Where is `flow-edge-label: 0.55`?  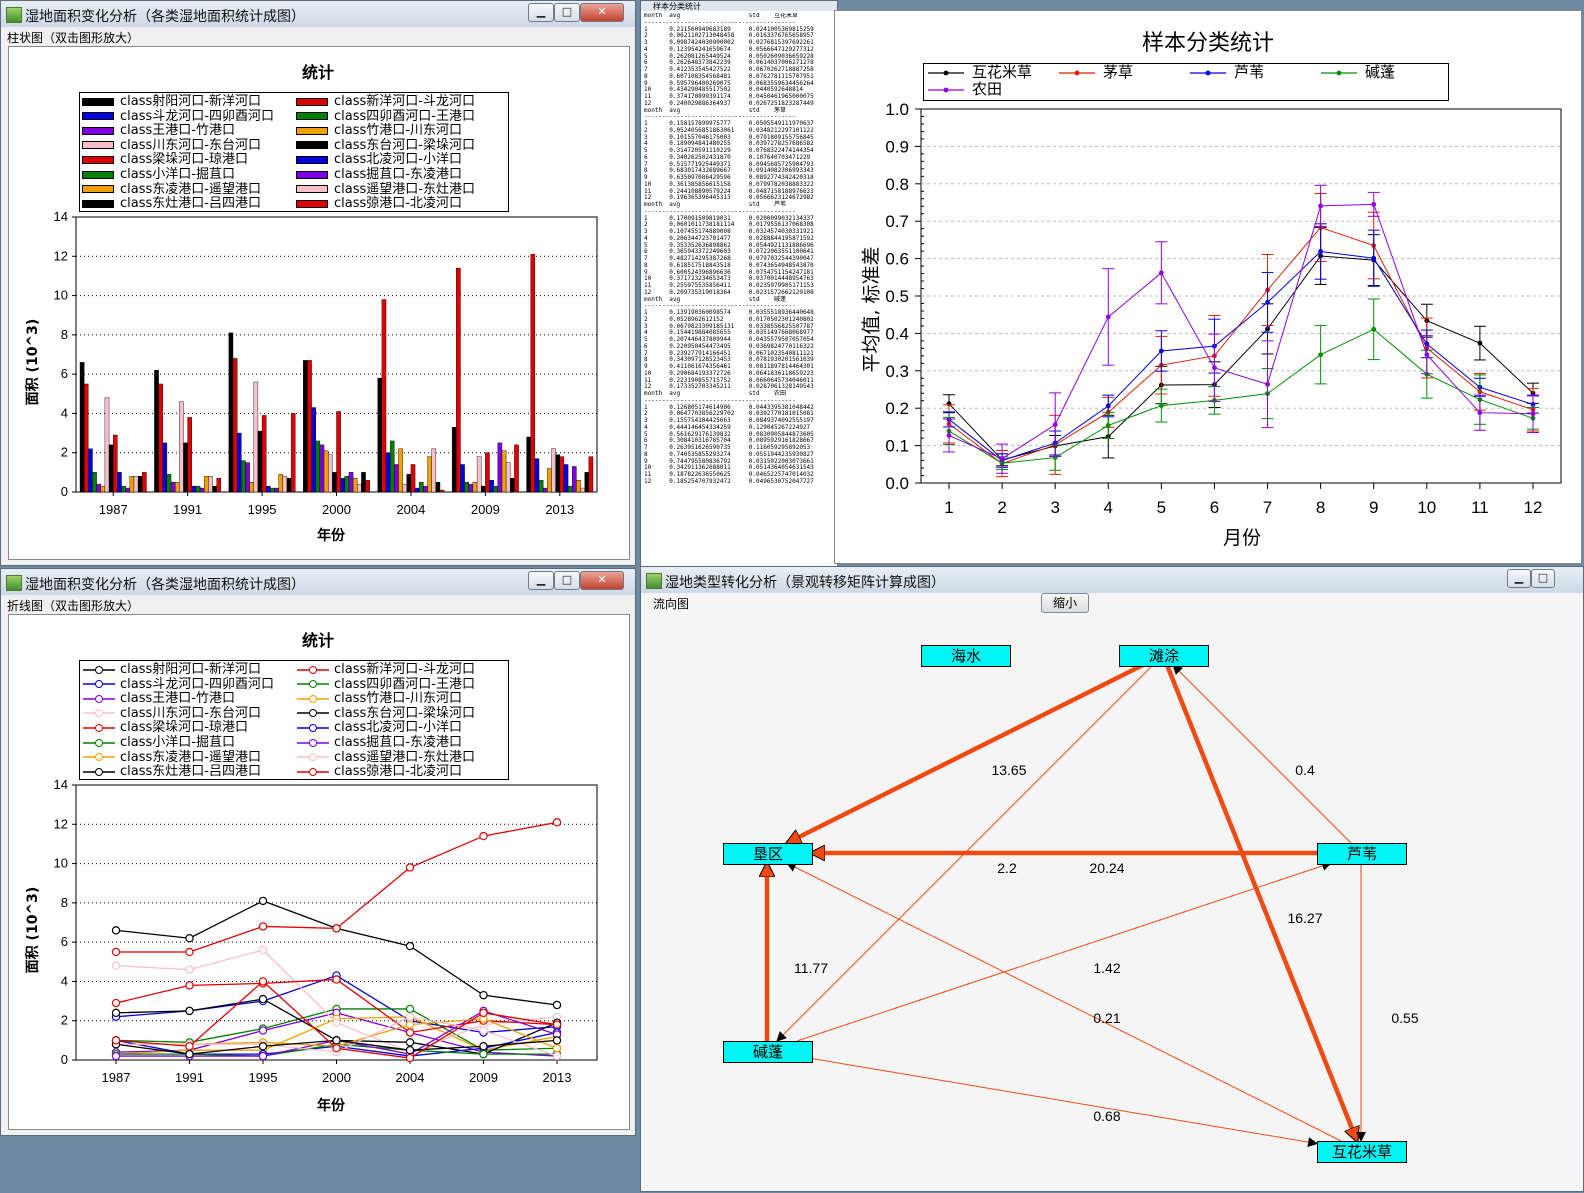 flow-edge-label: 0.55 is located at coordinates (1404, 1018).